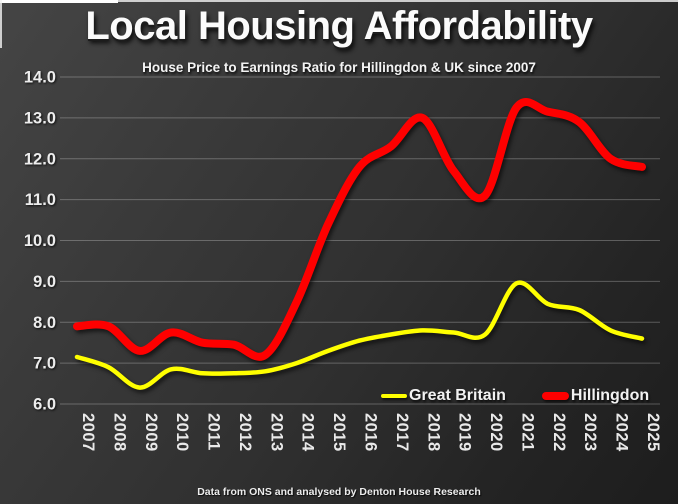 This screenshot has width=678, height=504. I want to click on x-axis-label: 2008, so click(119, 432).